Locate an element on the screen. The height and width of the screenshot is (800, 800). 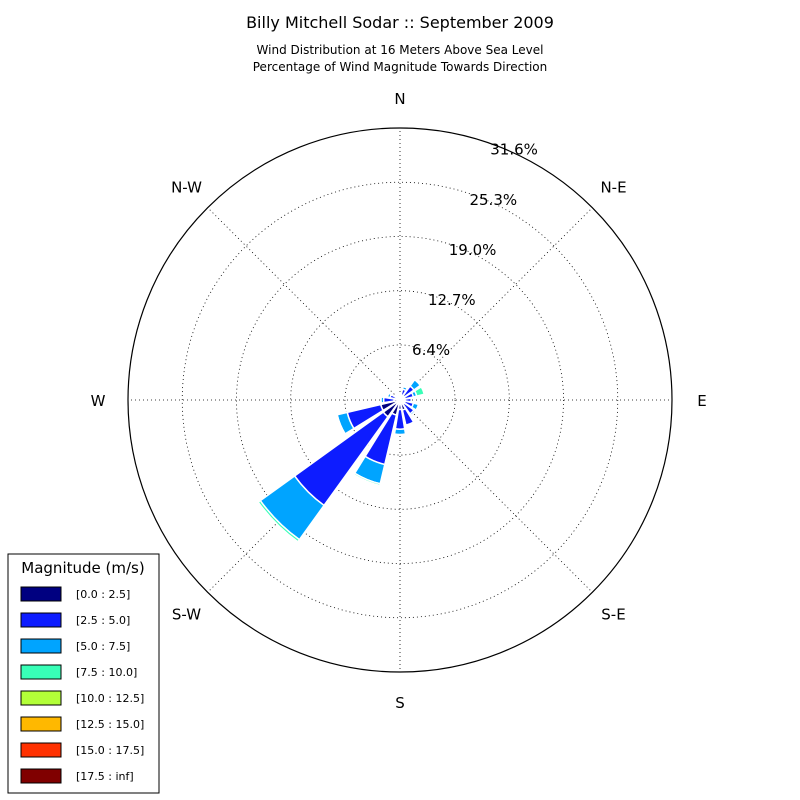
direction-label: S-W is located at coordinates (186, 615).